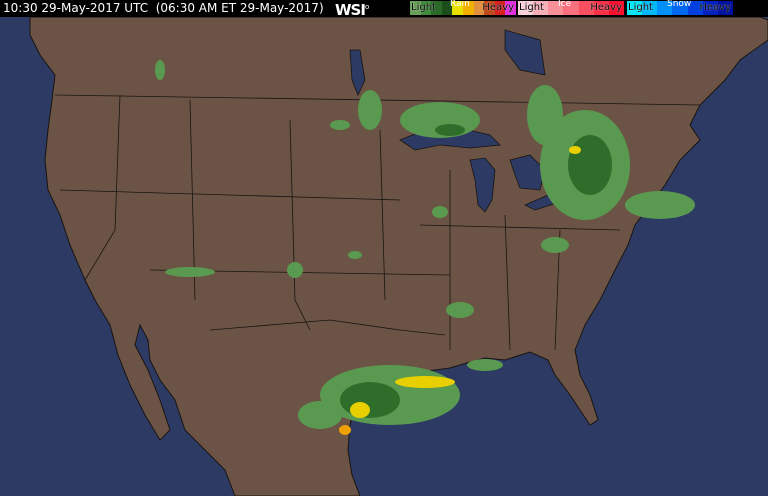 Image resolution: width=768 pixels, height=496 pixels. What do you see at coordinates (425, 382) in the screenshot?
I see `precip-texas-heavy` at bounding box center [425, 382].